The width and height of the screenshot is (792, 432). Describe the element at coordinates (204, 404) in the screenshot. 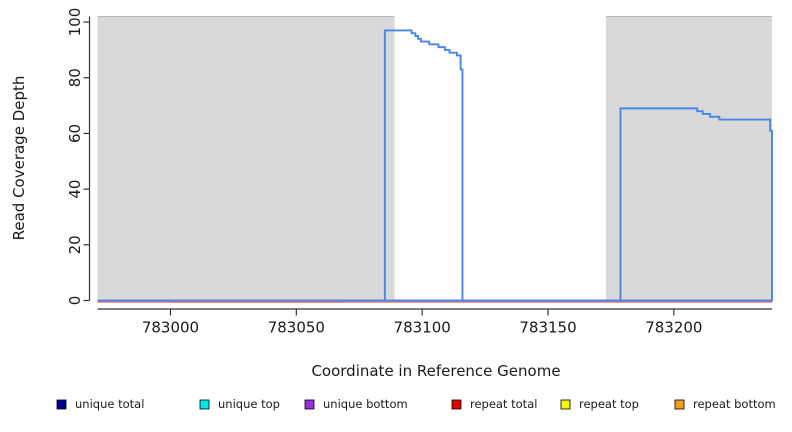

I see `legend-swatch-unique-top` at that location.